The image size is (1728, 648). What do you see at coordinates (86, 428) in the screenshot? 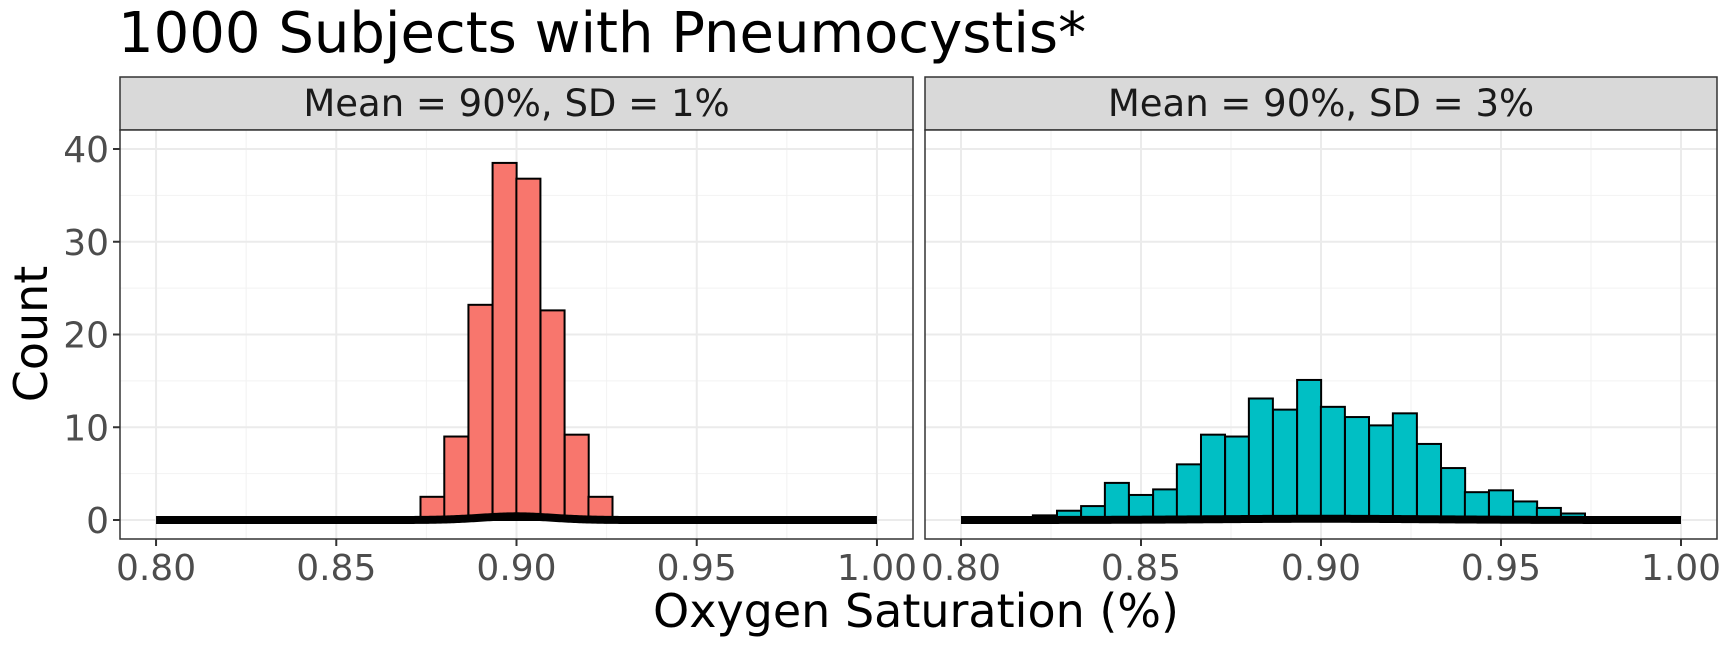
I see `y-tick-label: 10` at bounding box center [86, 428].